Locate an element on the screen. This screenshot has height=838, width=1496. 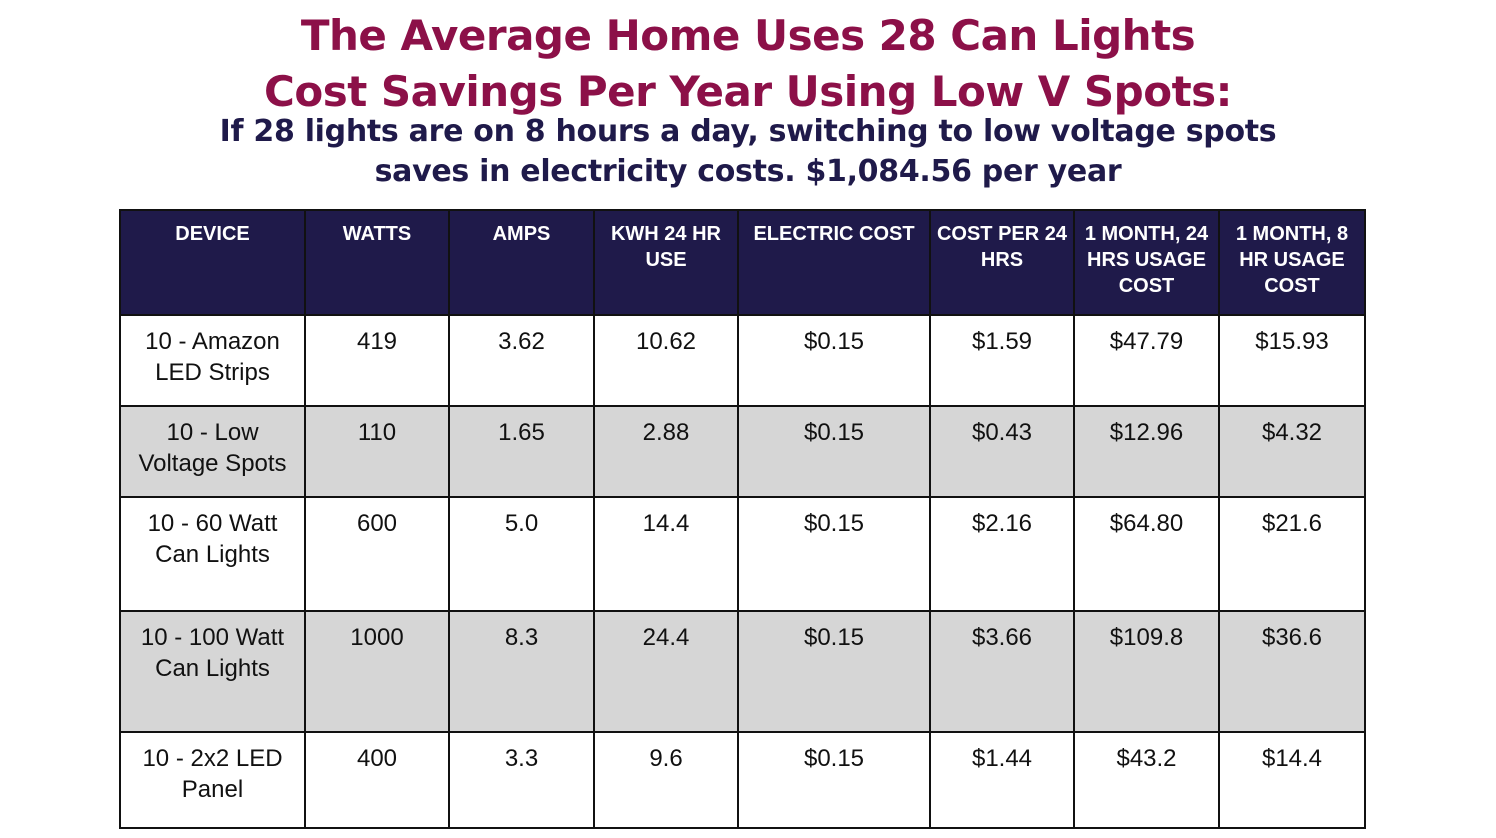
cell-kwh: 2.88 is located at coordinates (666, 451).